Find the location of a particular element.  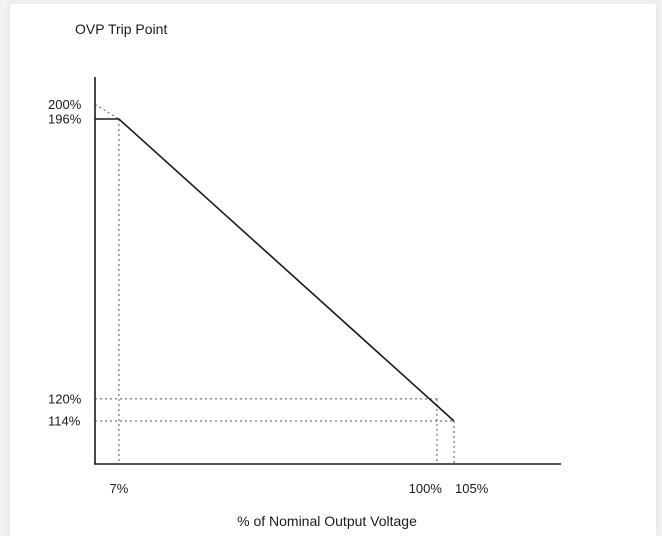

y-tick-label-2: 120% is located at coordinates (65, 398).